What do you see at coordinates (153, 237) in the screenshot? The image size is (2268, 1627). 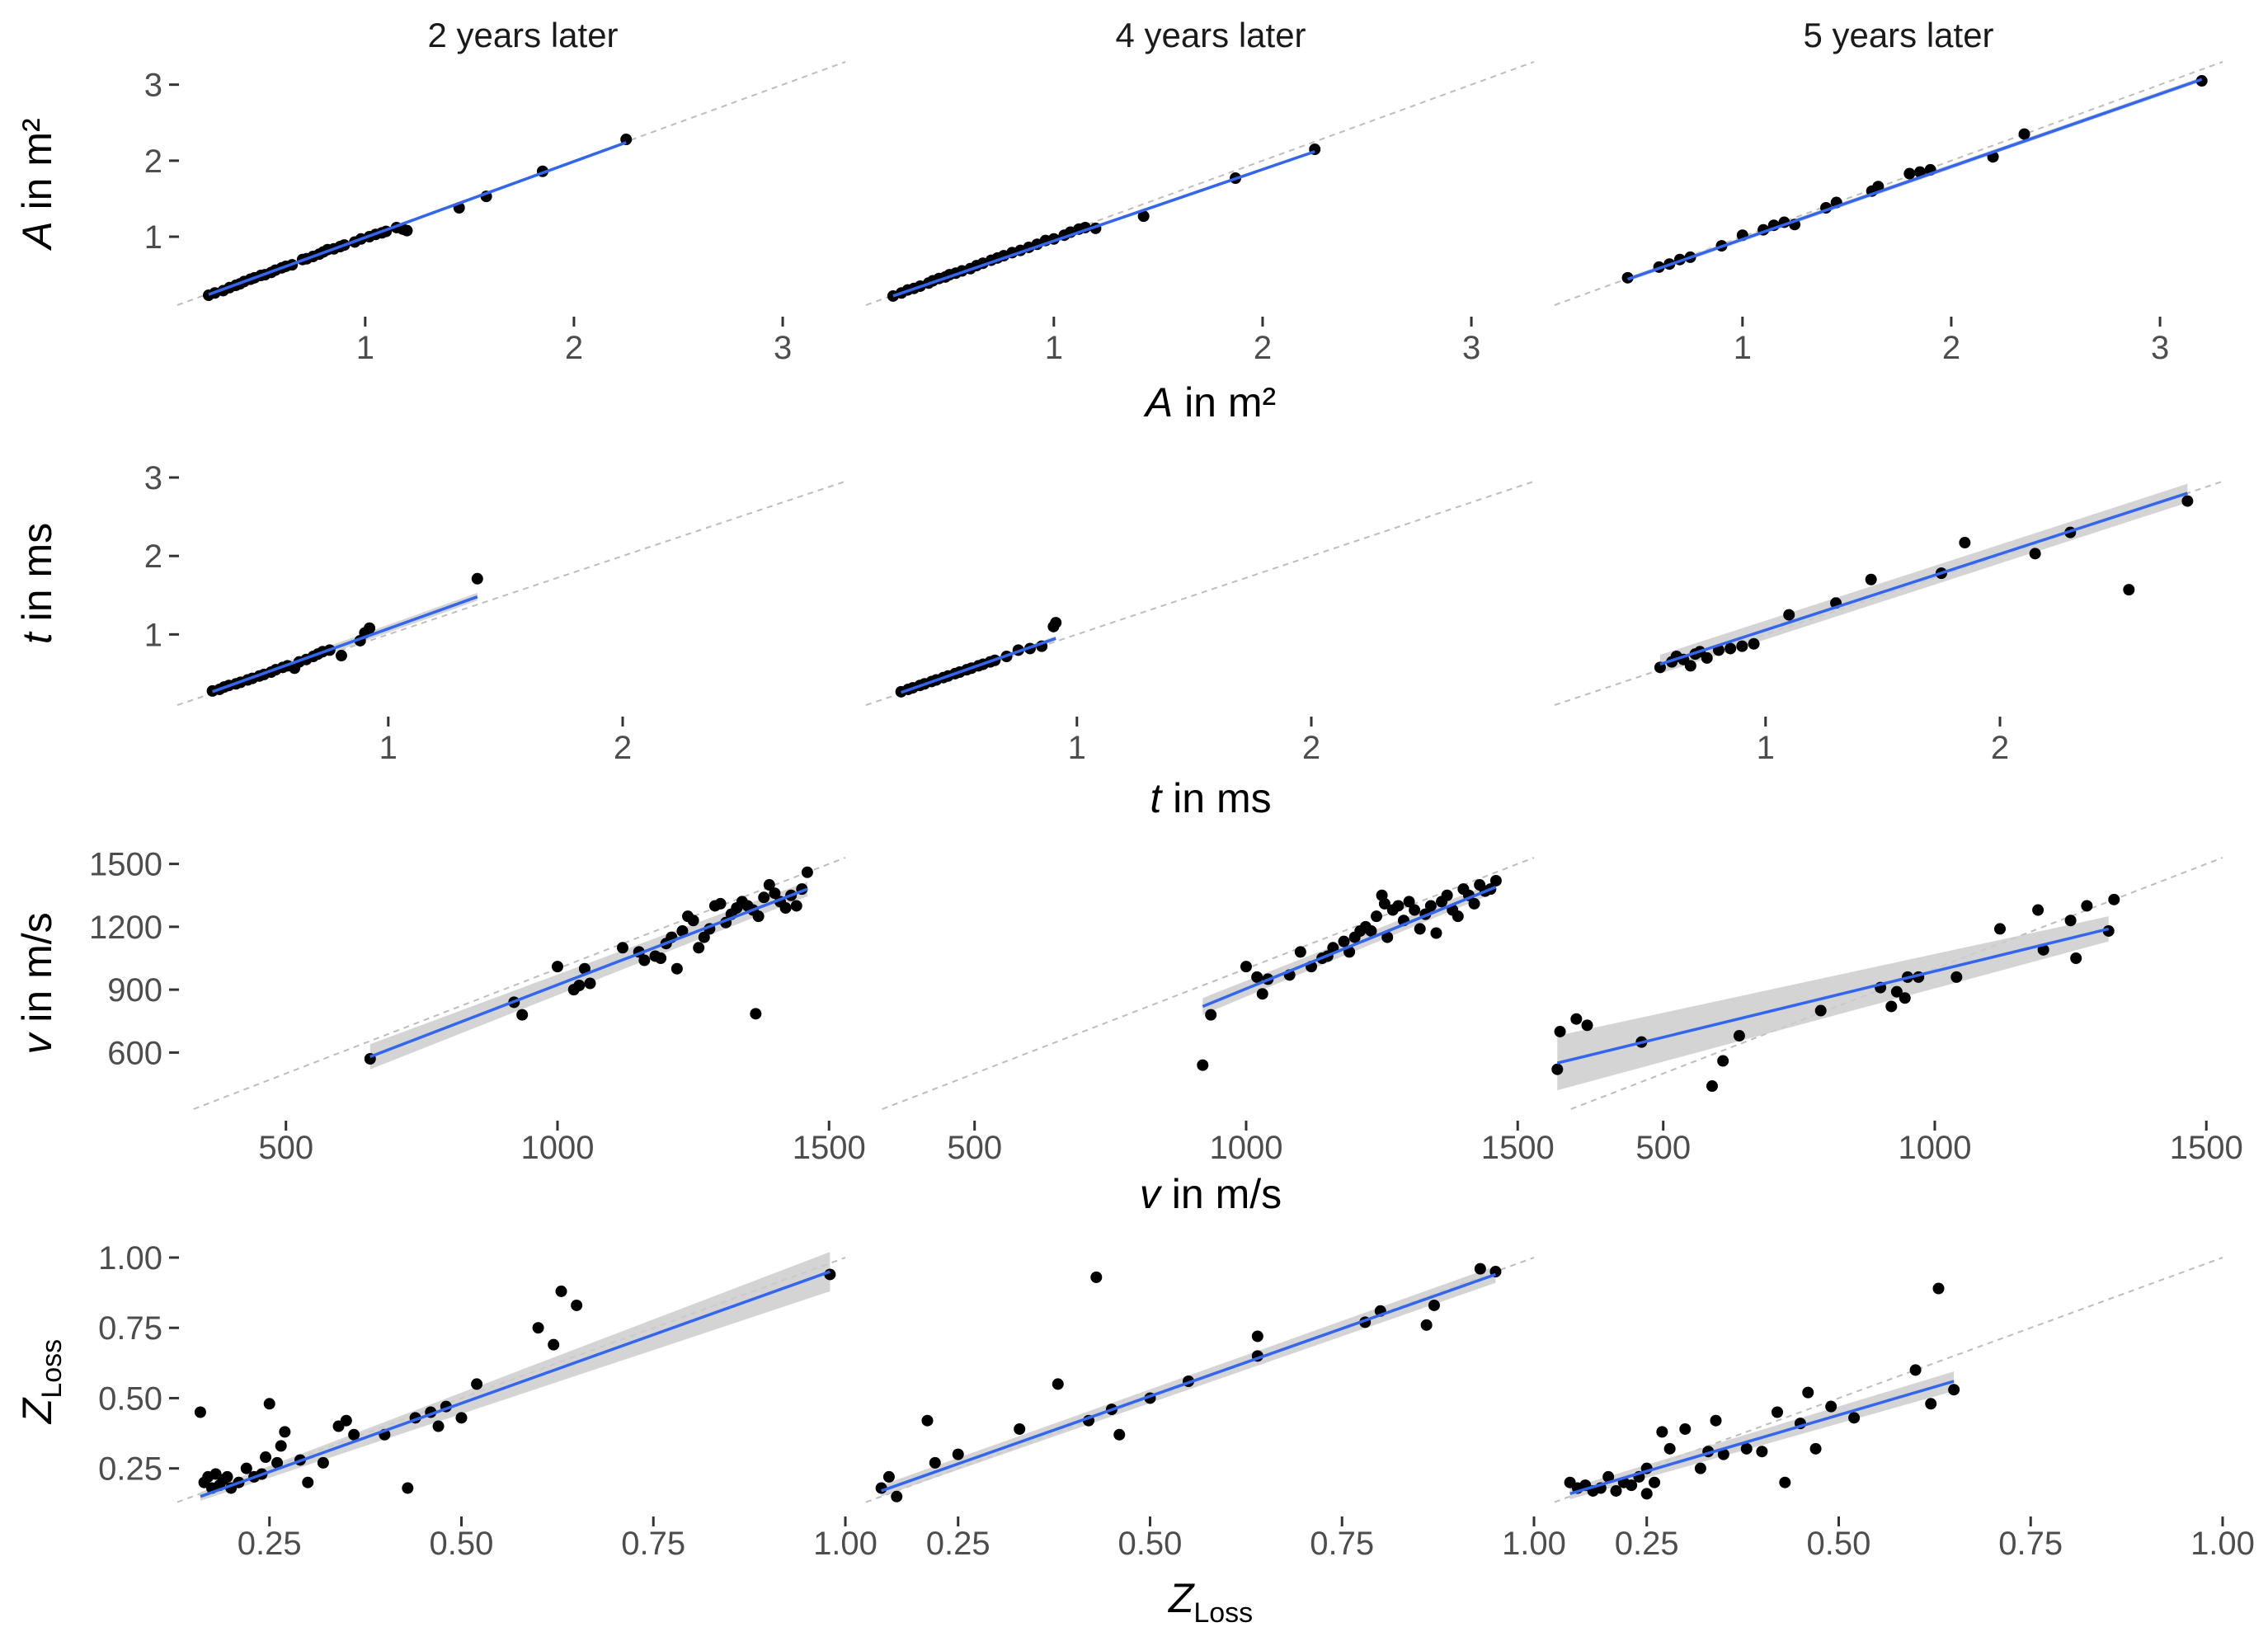 I see `y-tick-label: 1` at bounding box center [153, 237].